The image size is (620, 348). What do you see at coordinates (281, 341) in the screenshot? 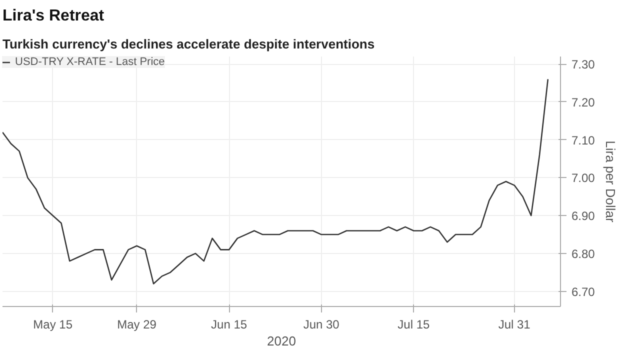
I see `x-axis-title: 2020` at bounding box center [281, 341].